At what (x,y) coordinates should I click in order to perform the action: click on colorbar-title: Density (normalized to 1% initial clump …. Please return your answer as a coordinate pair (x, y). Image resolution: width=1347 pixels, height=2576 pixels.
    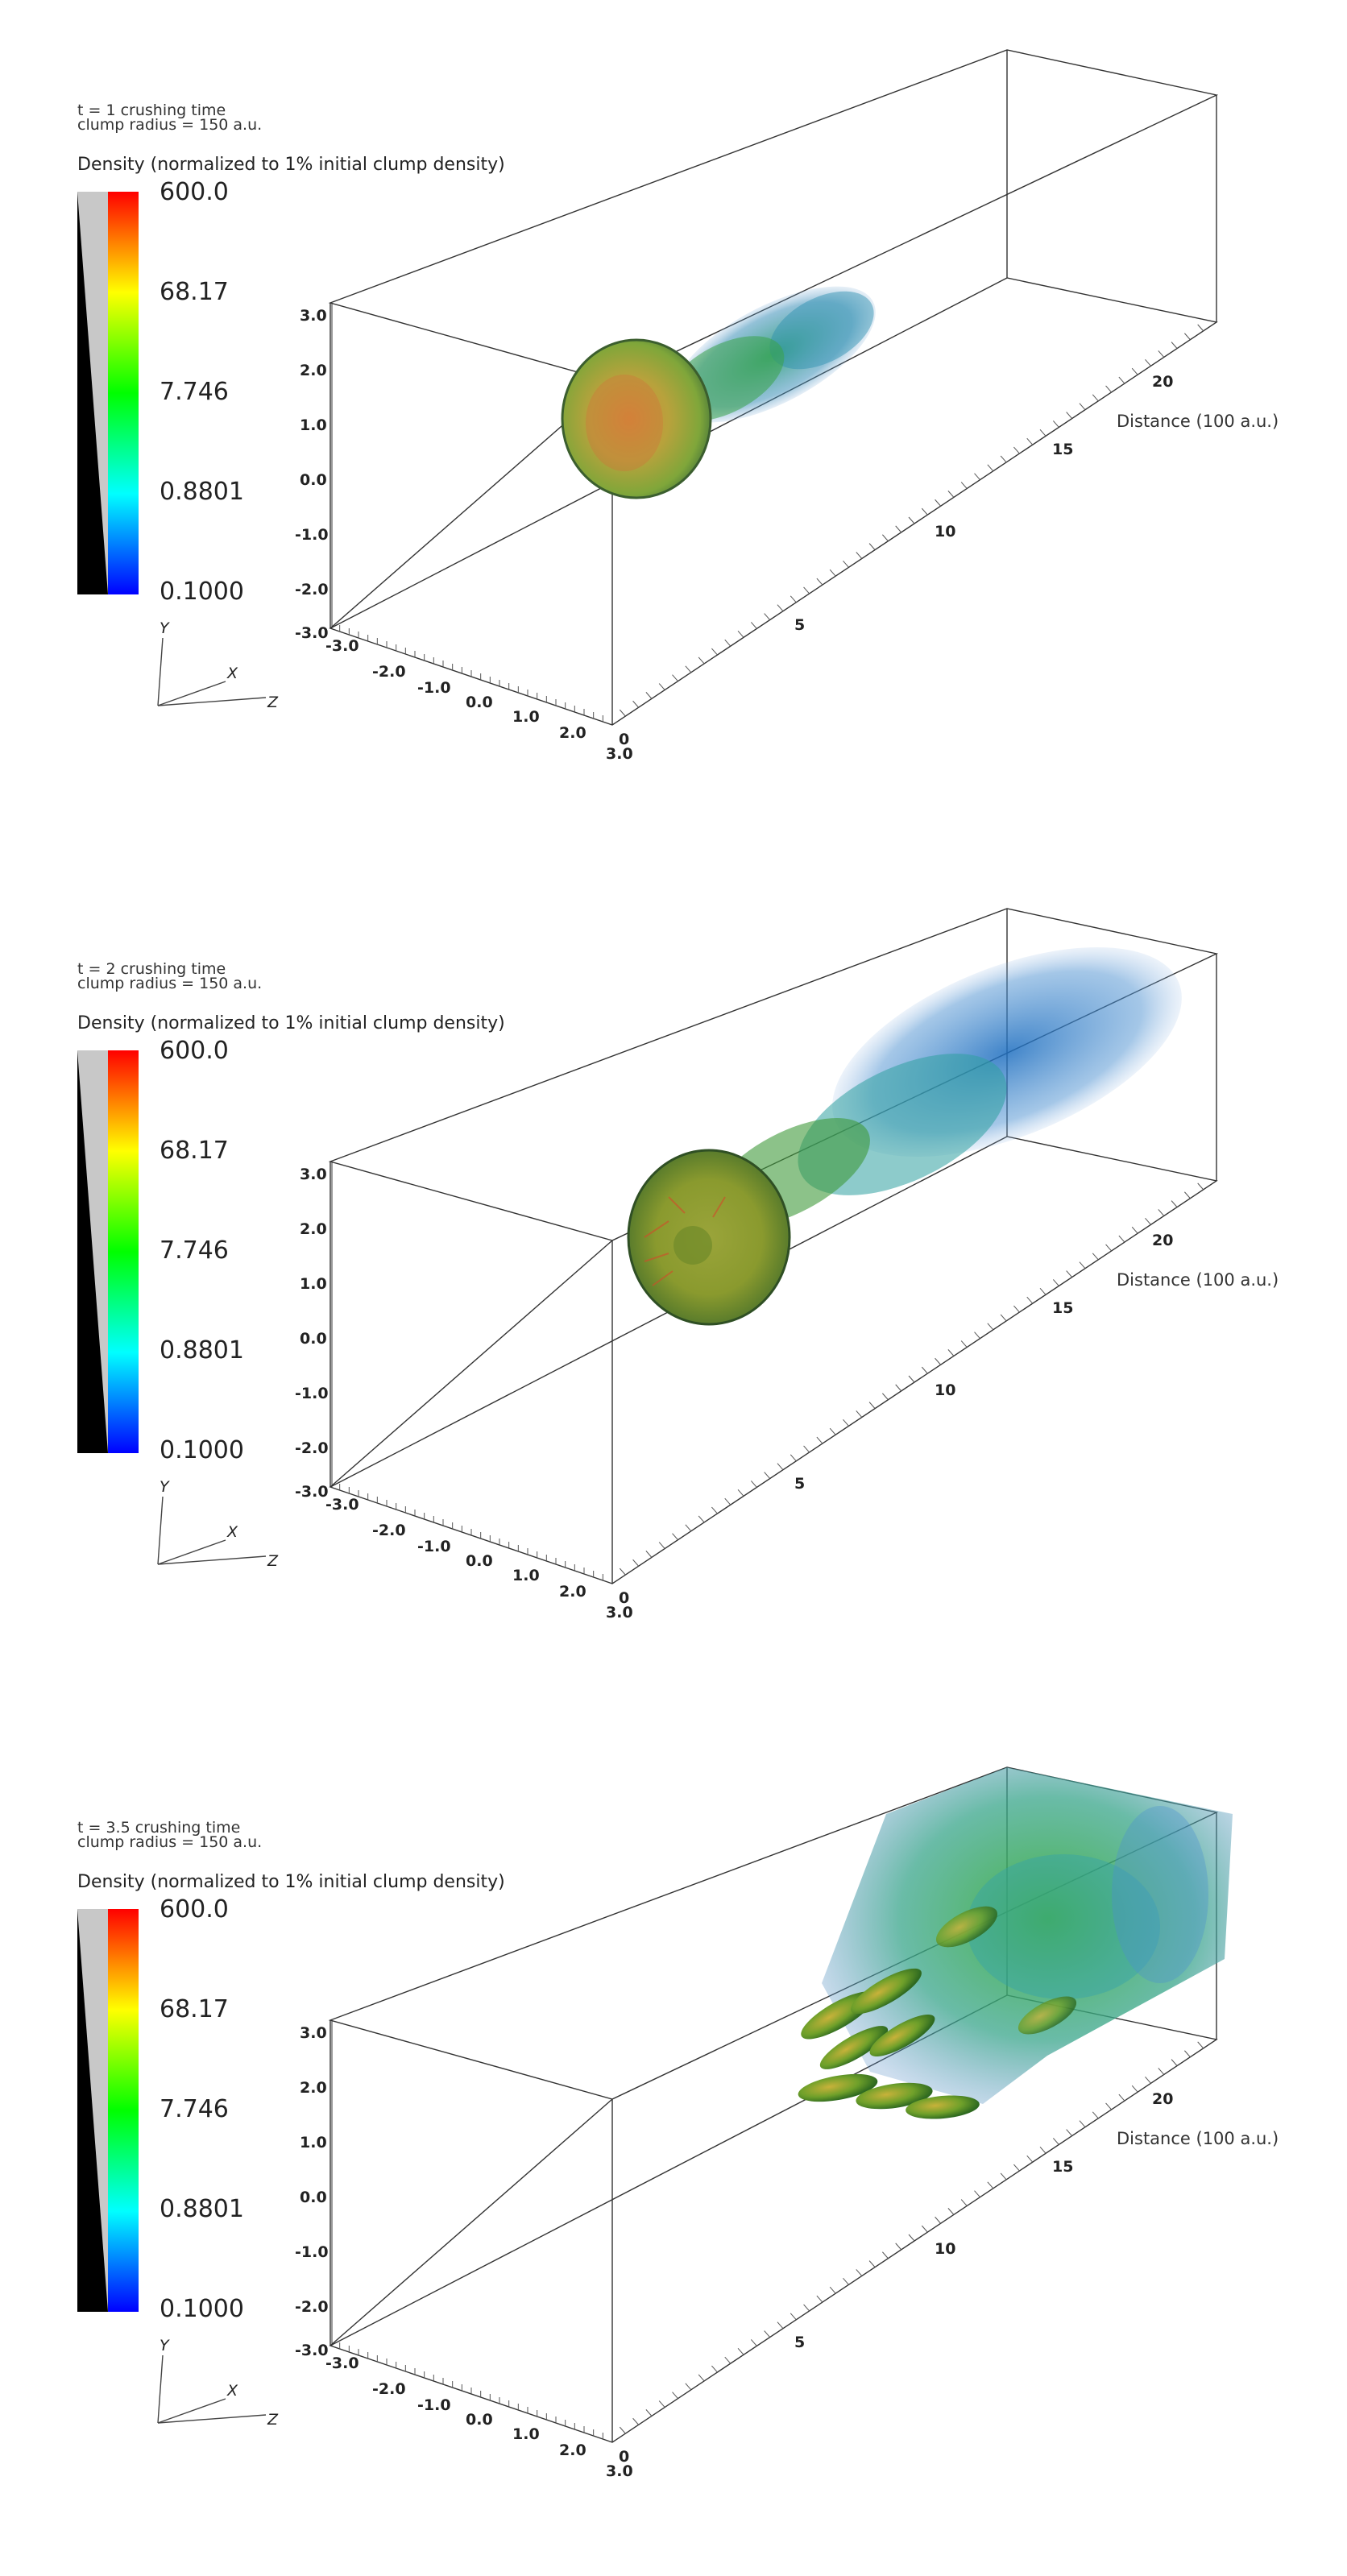
    Looking at the image, I should click on (291, 165).